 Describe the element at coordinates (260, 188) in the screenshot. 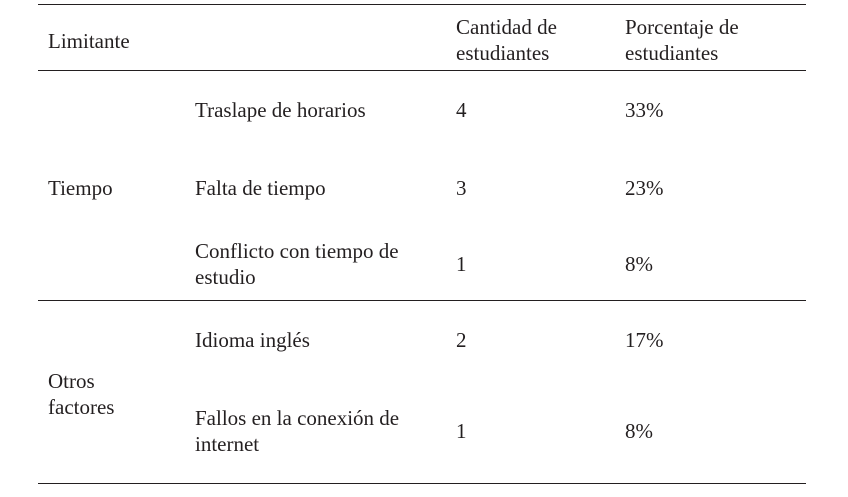

I see `item-falta-tiempo: Falta de tiempo` at that location.